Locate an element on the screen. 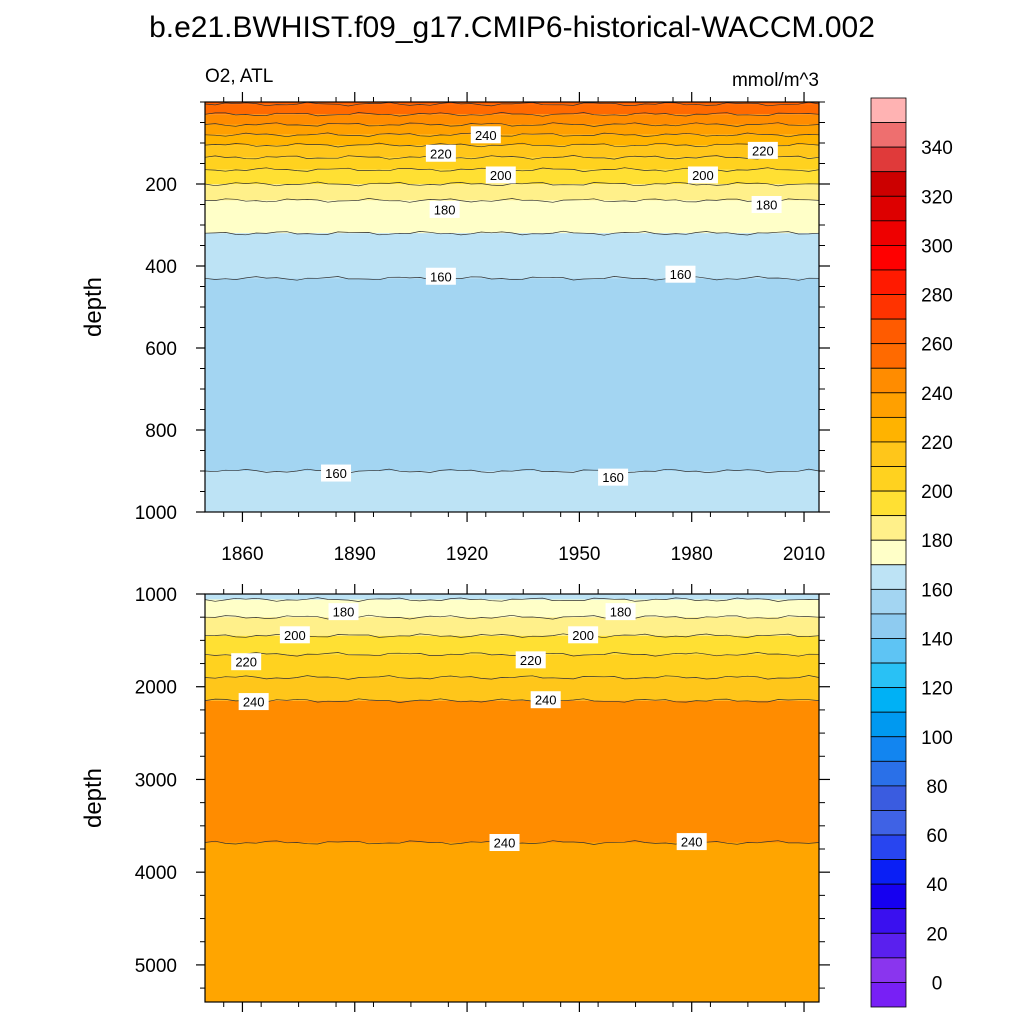  y-tick-label: 2000 is located at coordinates (156, 688).